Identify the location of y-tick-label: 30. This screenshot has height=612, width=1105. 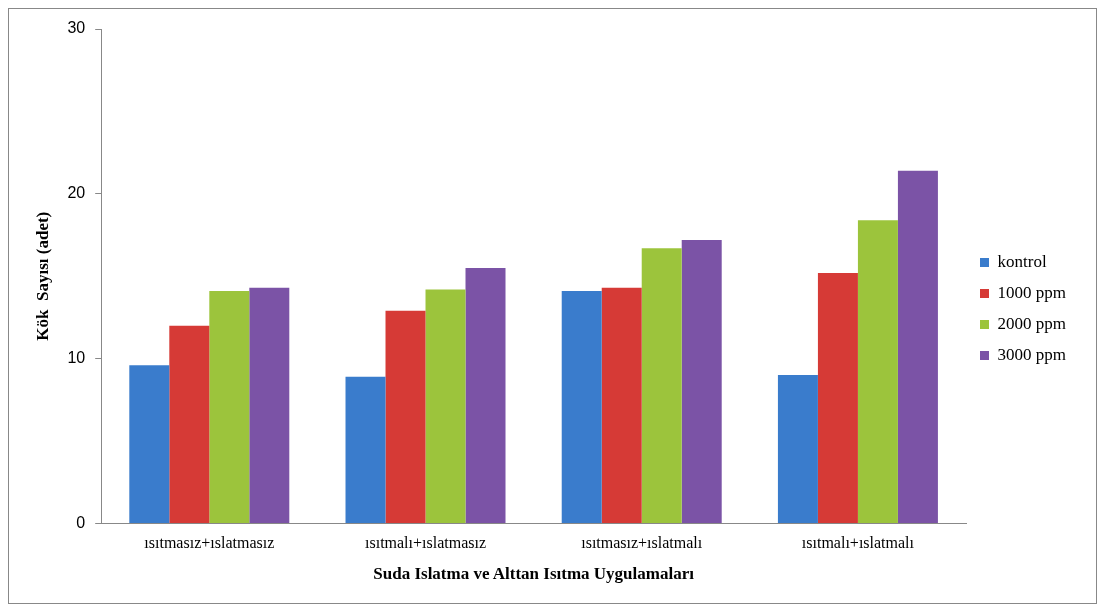
(76, 28).